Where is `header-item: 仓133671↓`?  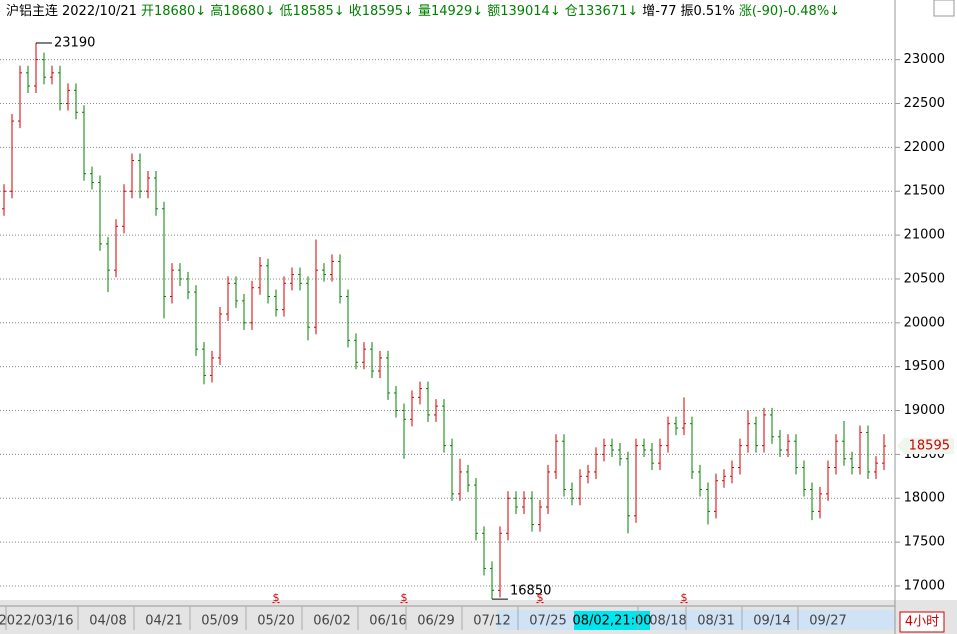 header-item: 仓133671↓ is located at coordinates (602, 11).